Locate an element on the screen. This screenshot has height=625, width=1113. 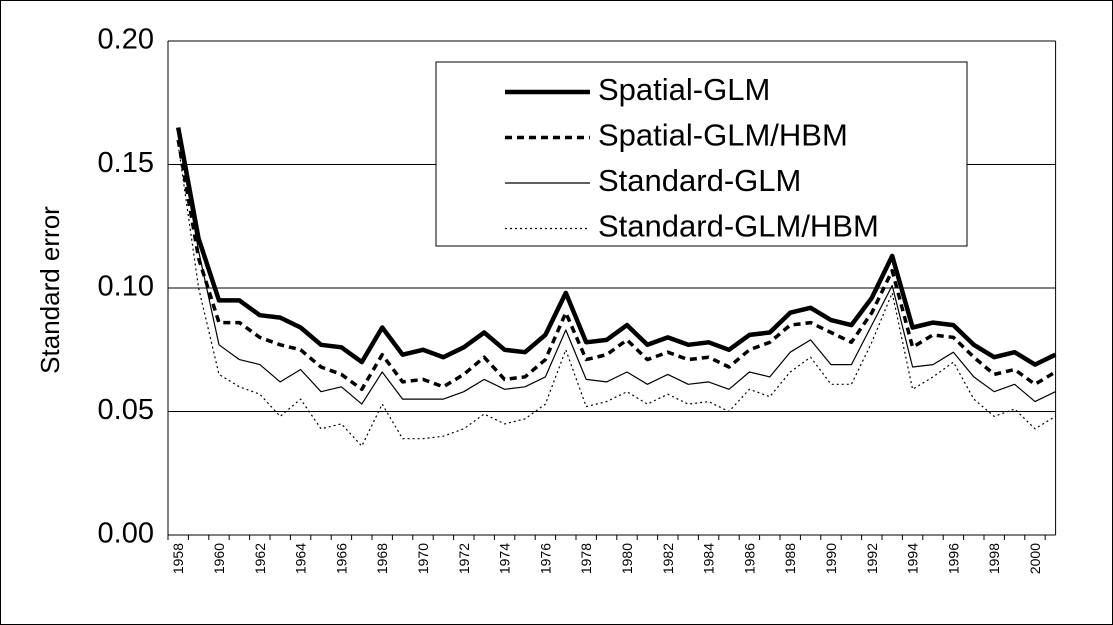
y-tick-label: 0.20 is located at coordinates (126, 40).